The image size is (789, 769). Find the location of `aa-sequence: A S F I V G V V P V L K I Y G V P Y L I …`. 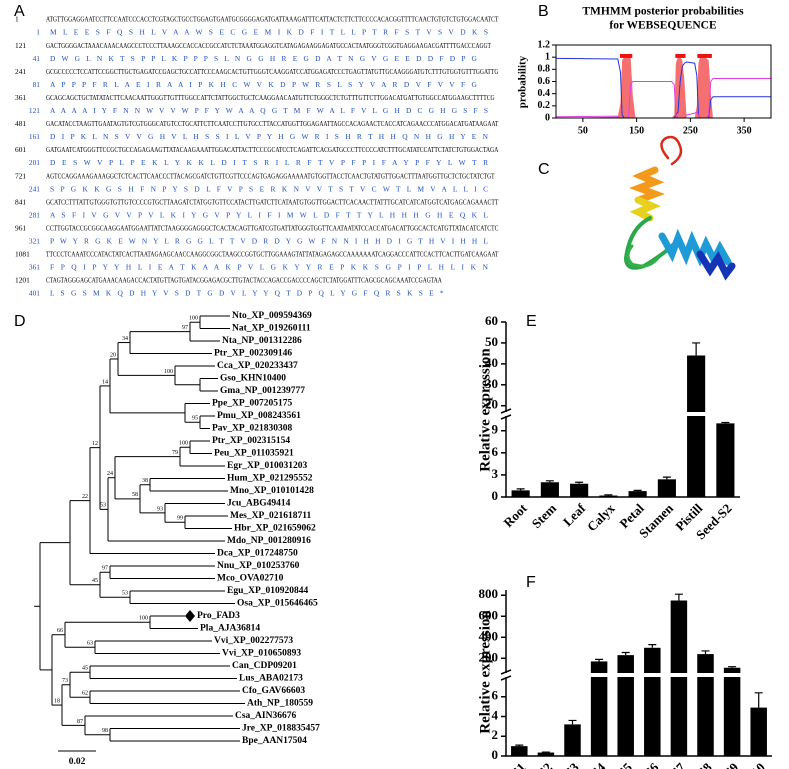

aa-sequence: A S F I V G V V P V L K I Y G V P Y L I … is located at coordinates (269, 214).